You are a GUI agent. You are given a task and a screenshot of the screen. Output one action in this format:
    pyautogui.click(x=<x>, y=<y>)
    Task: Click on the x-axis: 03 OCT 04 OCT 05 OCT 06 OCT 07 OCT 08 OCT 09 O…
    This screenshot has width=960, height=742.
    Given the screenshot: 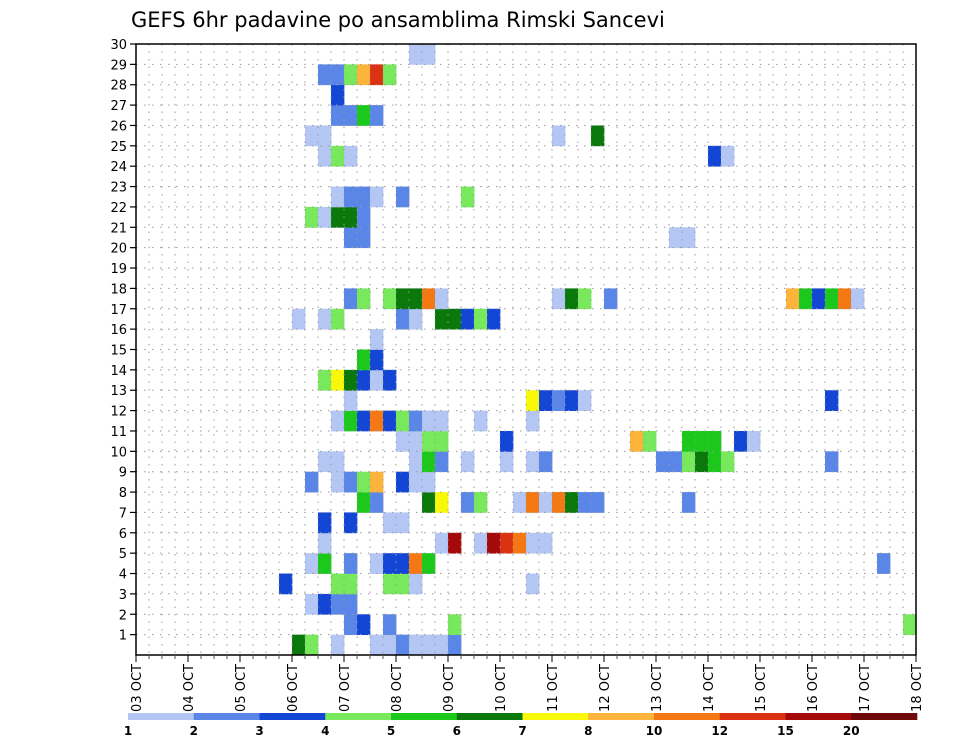 What is the action you would take?
    pyautogui.click(x=527, y=683)
    